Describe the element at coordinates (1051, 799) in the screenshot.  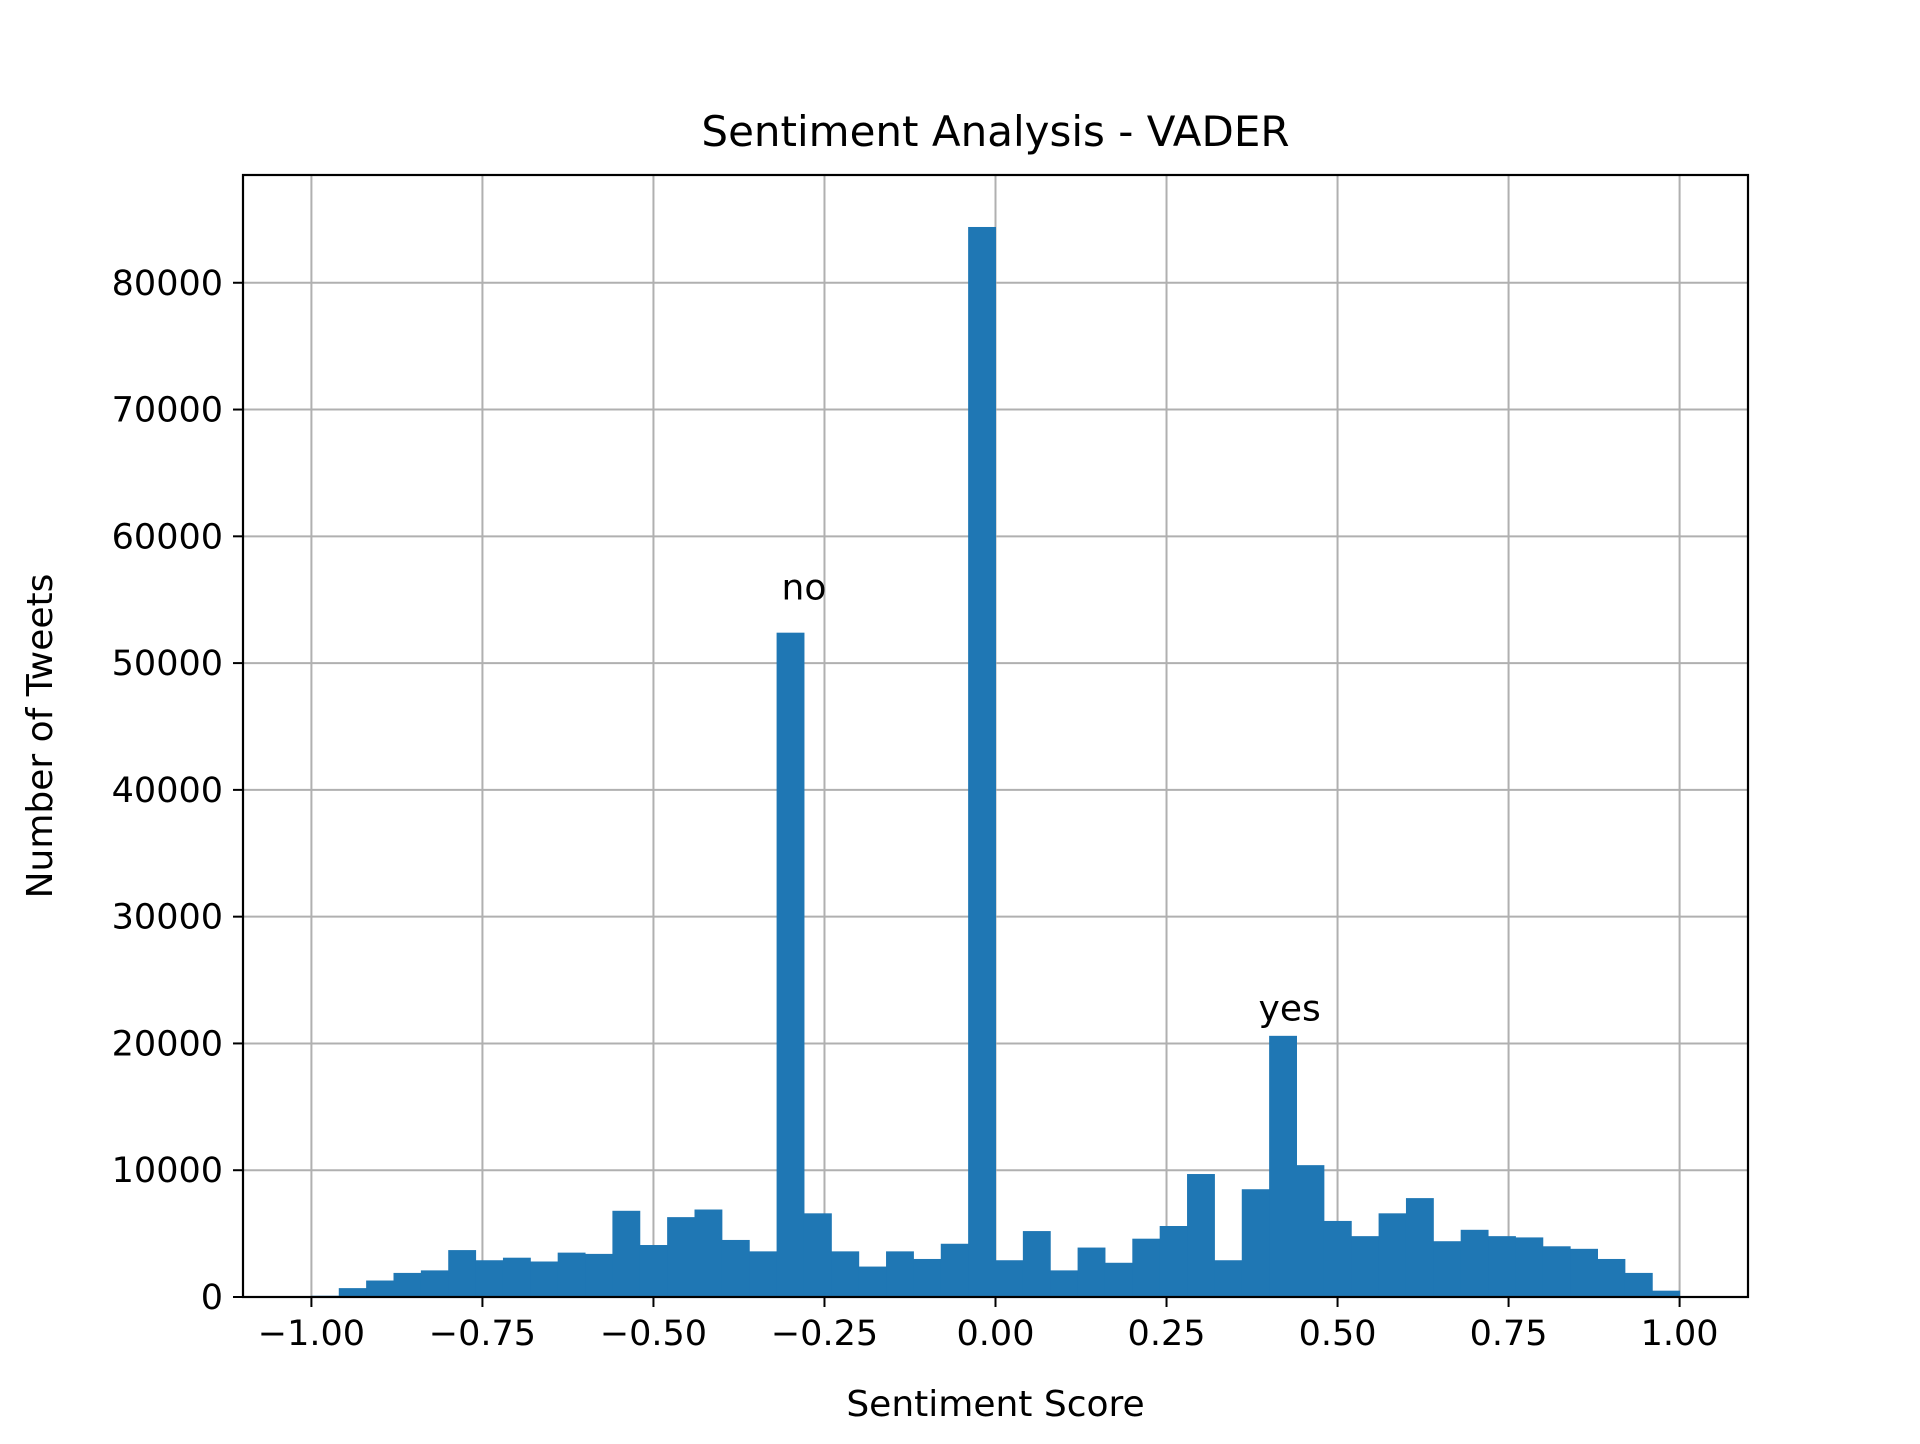
I see `annotations: no yes` at that location.